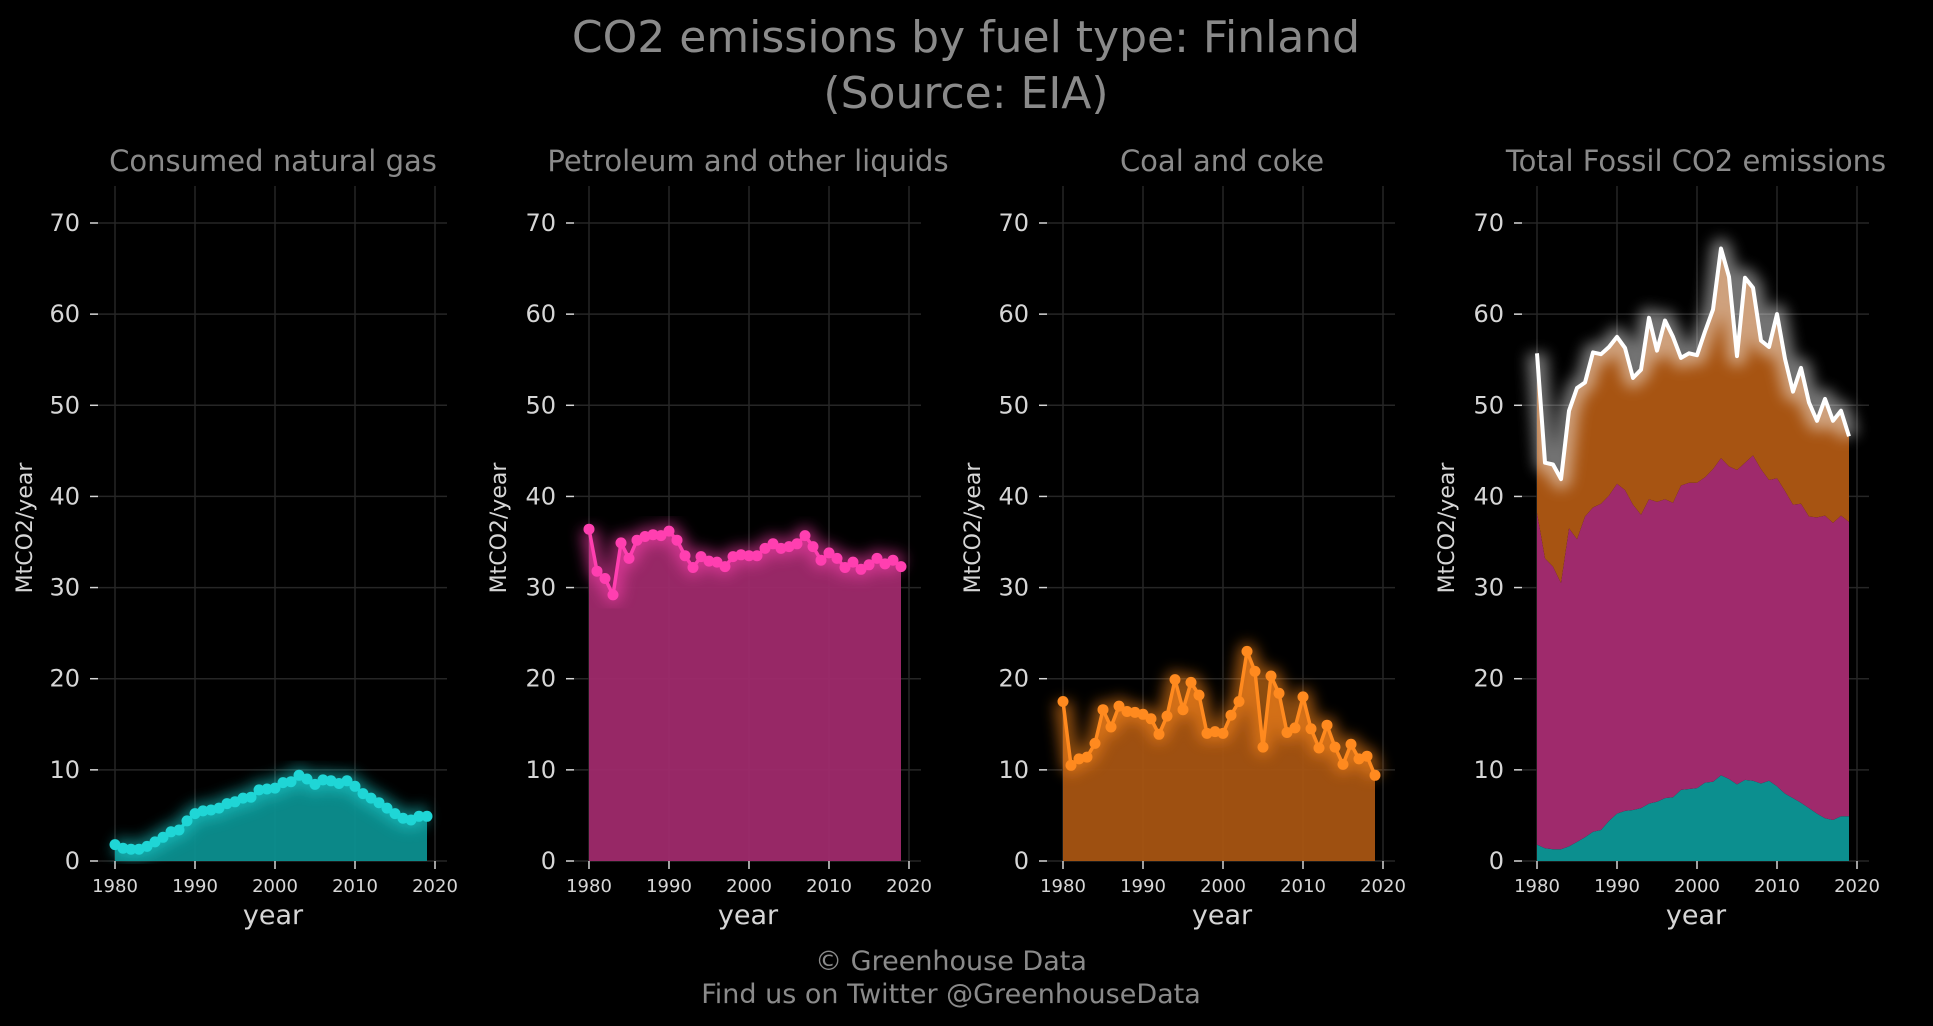 The height and width of the screenshot is (1026, 1933). Describe the element at coordinates (1857, 886) in the screenshot. I see `x-tick-label: 2020` at that location.